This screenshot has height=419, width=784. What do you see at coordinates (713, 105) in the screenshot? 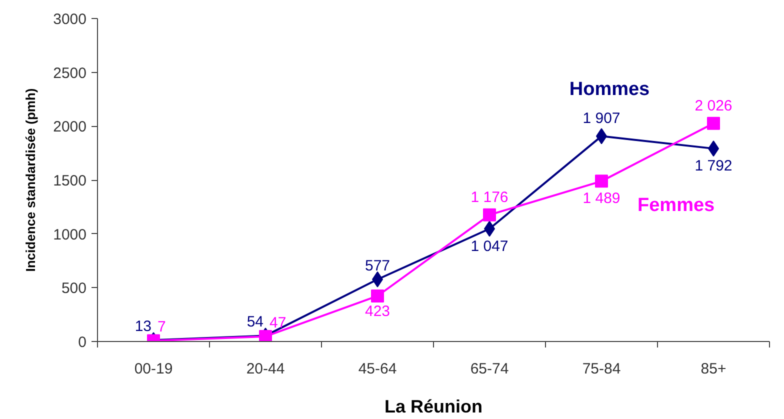
I see `data-label: 2 026` at bounding box center [713, 105].